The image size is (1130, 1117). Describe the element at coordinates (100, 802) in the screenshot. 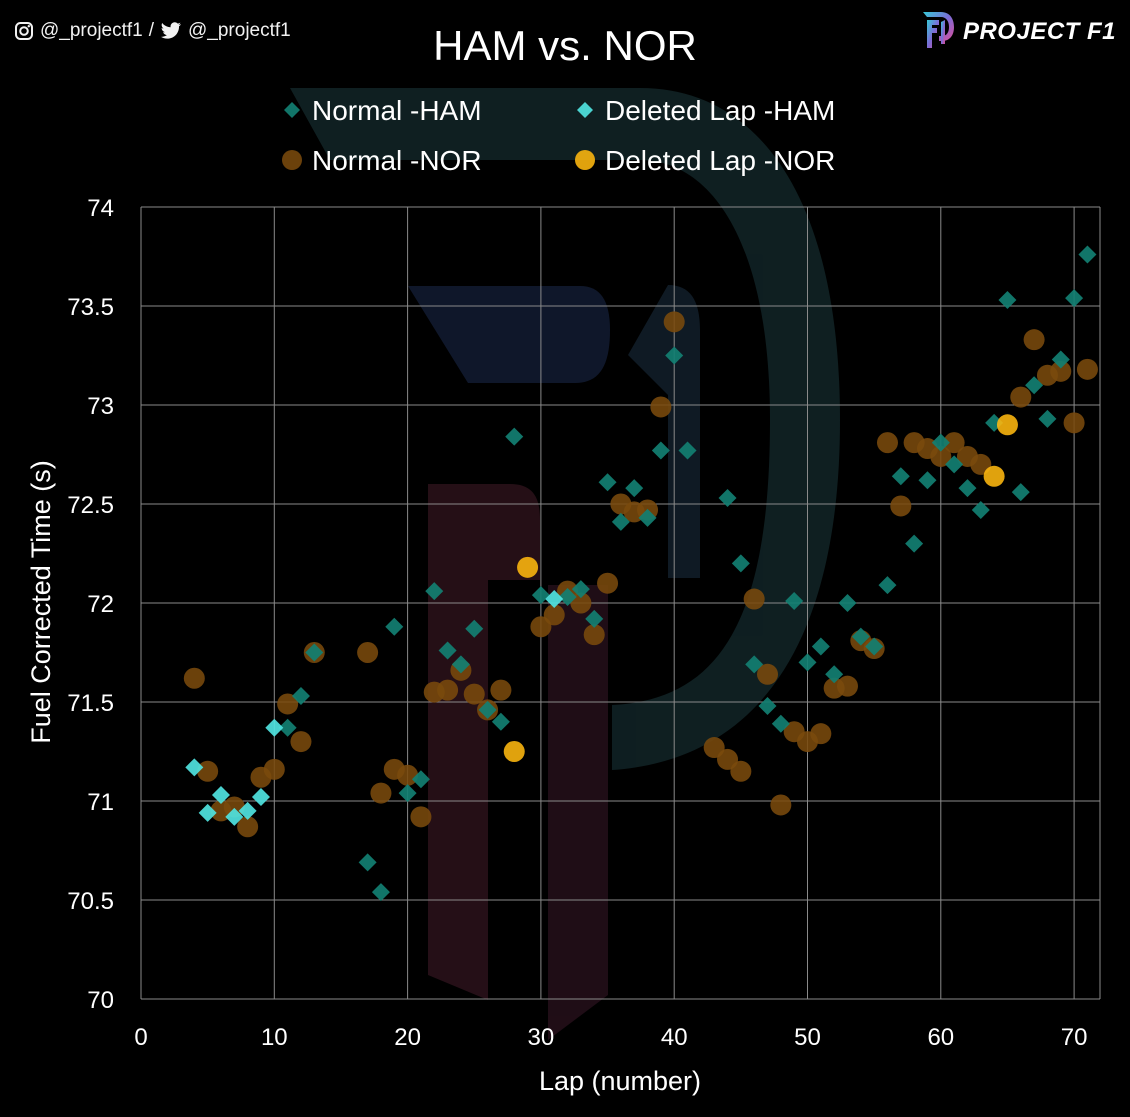

I see `y-tick-label: 71` at that location.